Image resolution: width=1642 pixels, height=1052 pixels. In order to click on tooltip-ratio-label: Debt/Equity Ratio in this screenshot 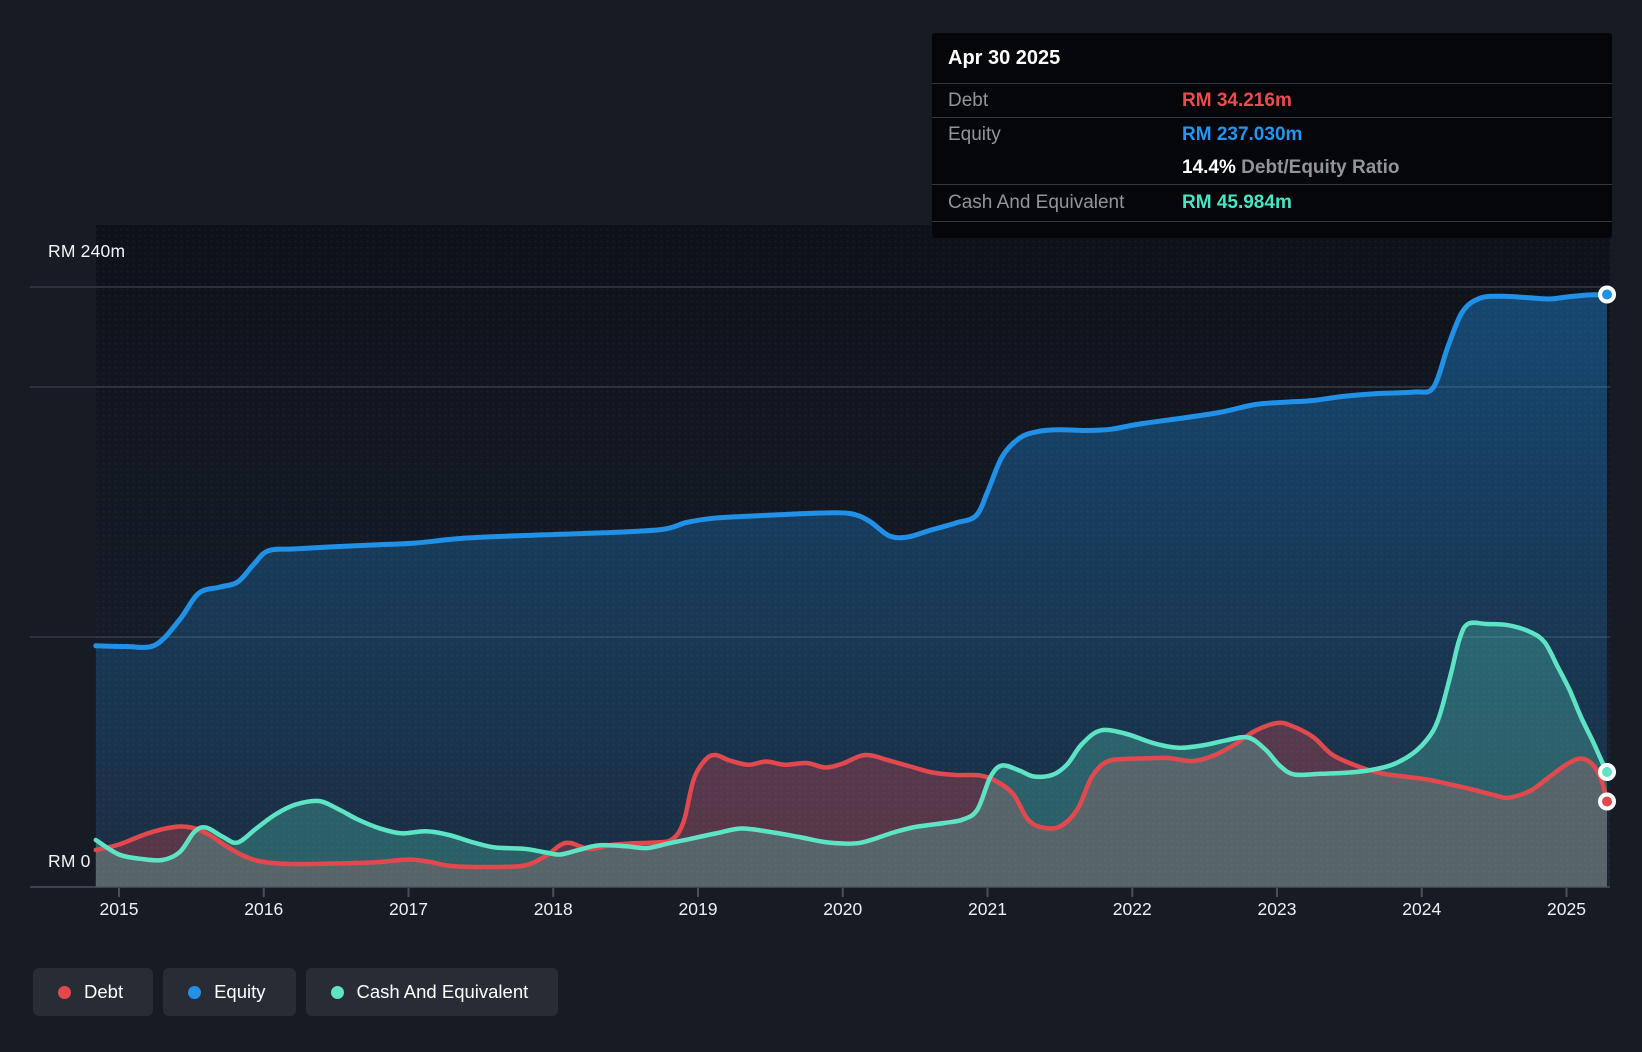, I will do `click(1320, 167)`.